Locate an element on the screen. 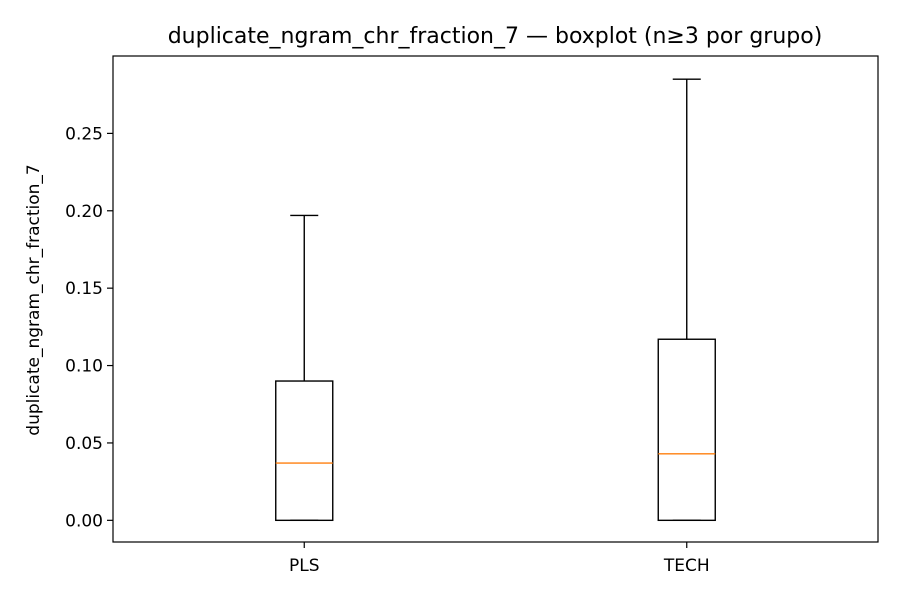 The height and width of the screenshot is (600, 900). box-tech is located at coordinates (686, 430).